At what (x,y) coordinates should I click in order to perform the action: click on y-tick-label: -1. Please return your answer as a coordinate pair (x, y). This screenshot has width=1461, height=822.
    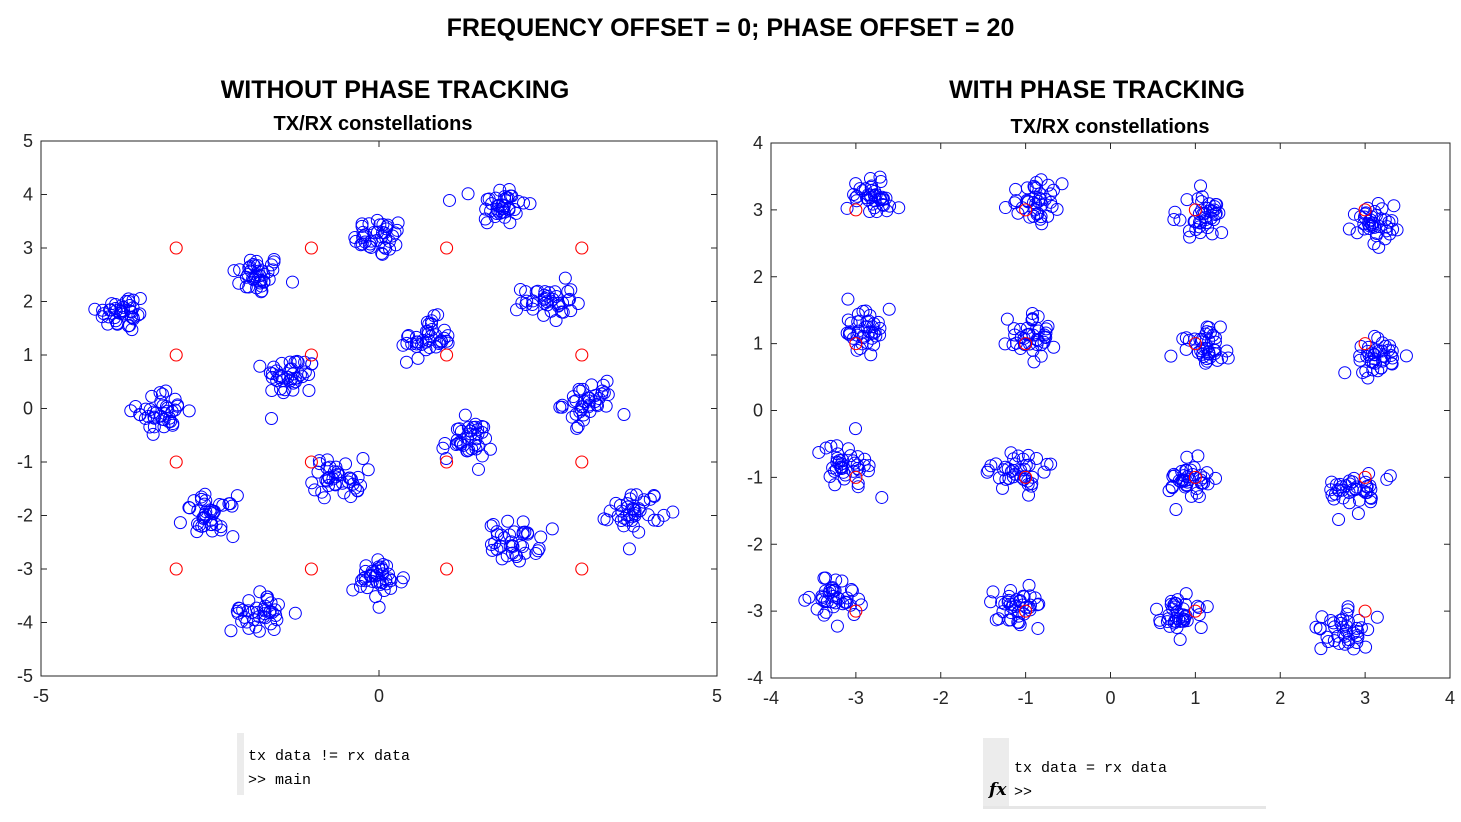
    Looking at the image, I should click on (25, 462).